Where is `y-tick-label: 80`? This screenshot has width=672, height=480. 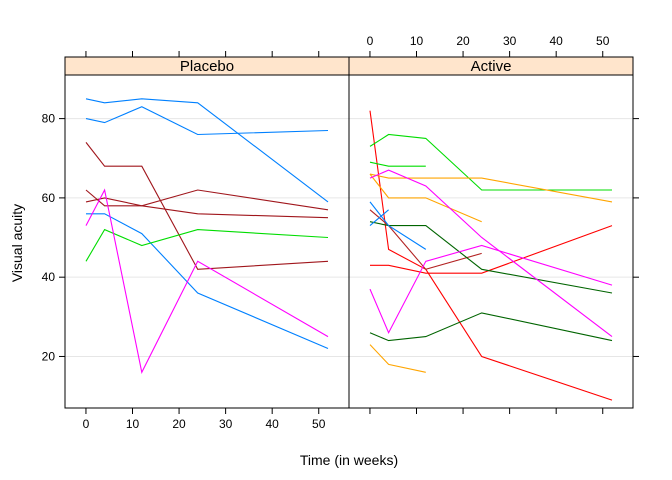
y-tick-label: 80 is located at coordinates (49, 119).